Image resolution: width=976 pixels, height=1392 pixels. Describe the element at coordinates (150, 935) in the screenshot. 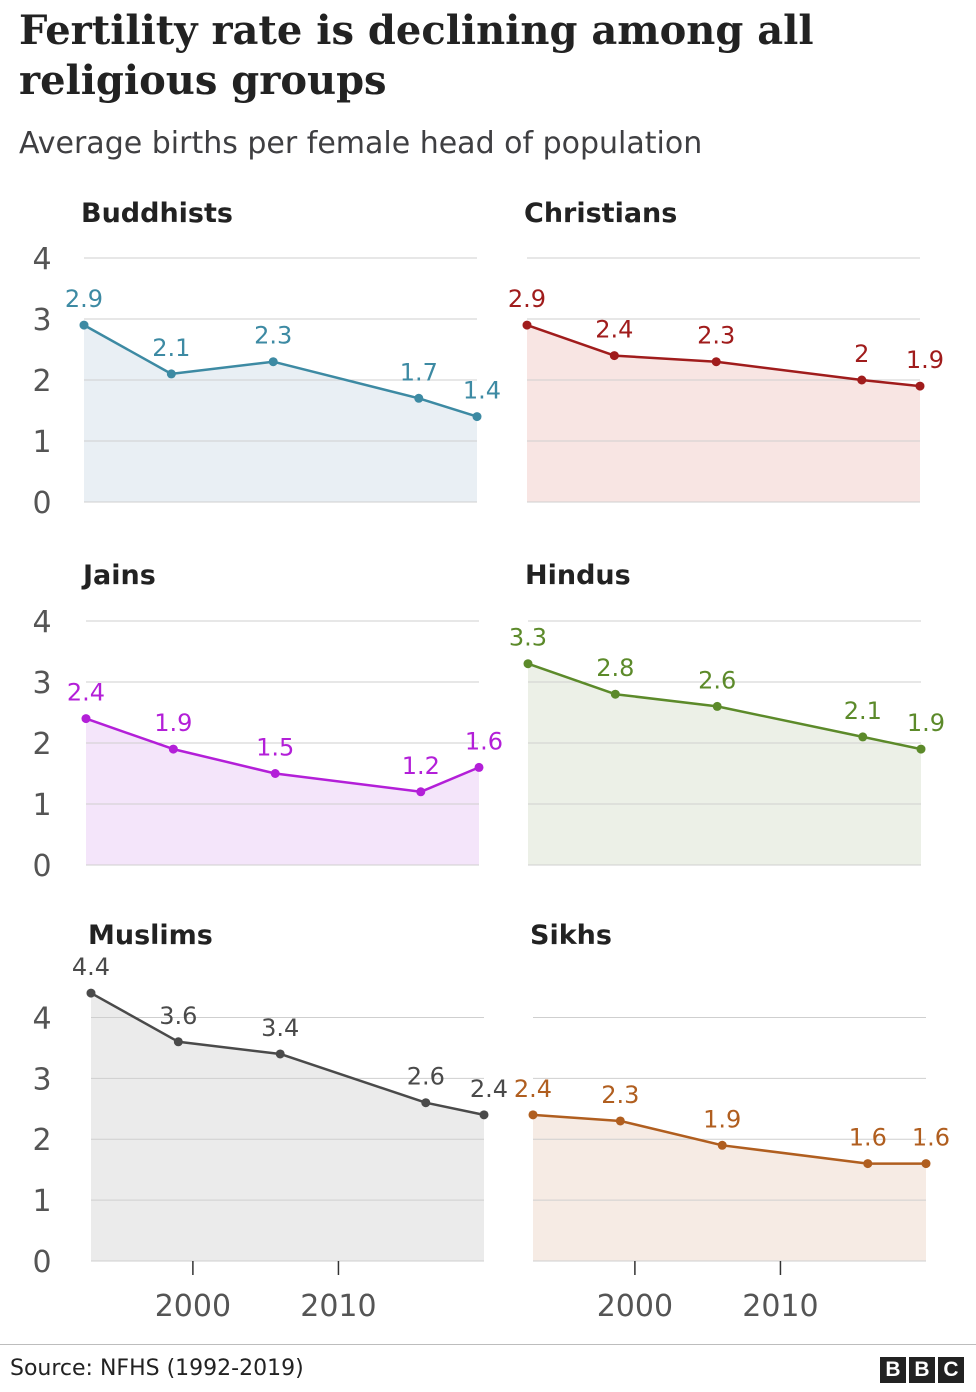

I see `panel-title: Muslims` at that location.